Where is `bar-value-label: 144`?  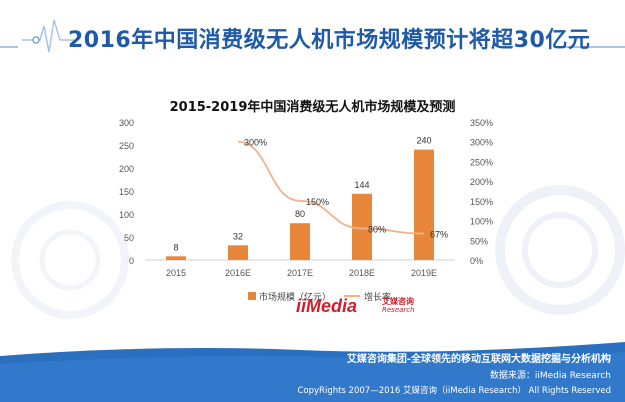 bar-value-label: 144 is located at coordinates (361, 185).